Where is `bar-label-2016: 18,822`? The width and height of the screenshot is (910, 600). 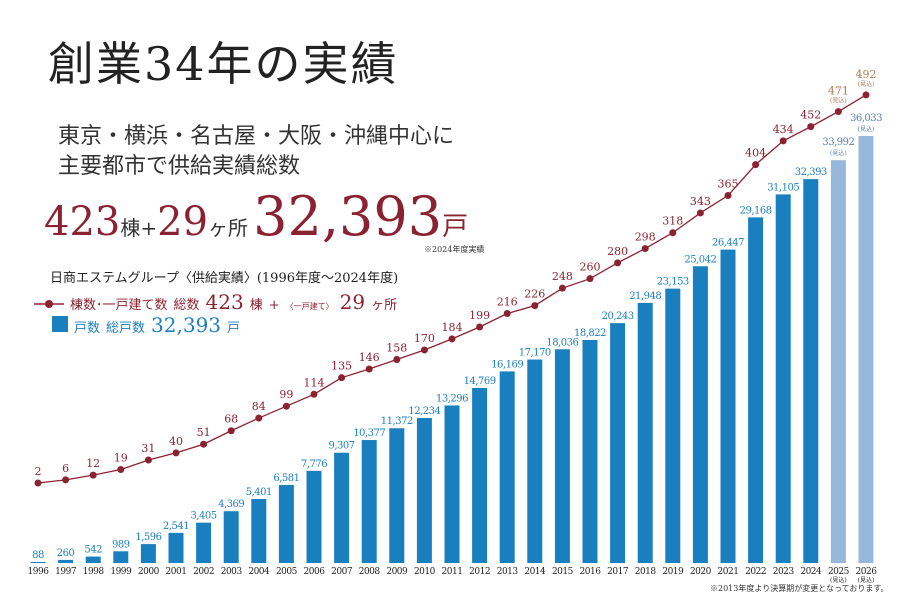
bar-label-2016: 18,822 is located at coordinates (590, 333).